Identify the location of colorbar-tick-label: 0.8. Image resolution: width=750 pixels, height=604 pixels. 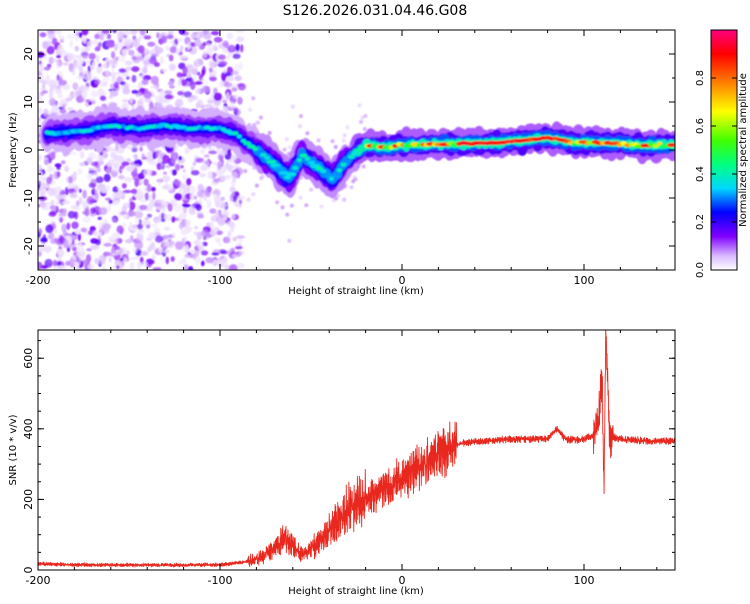
(700, 78).